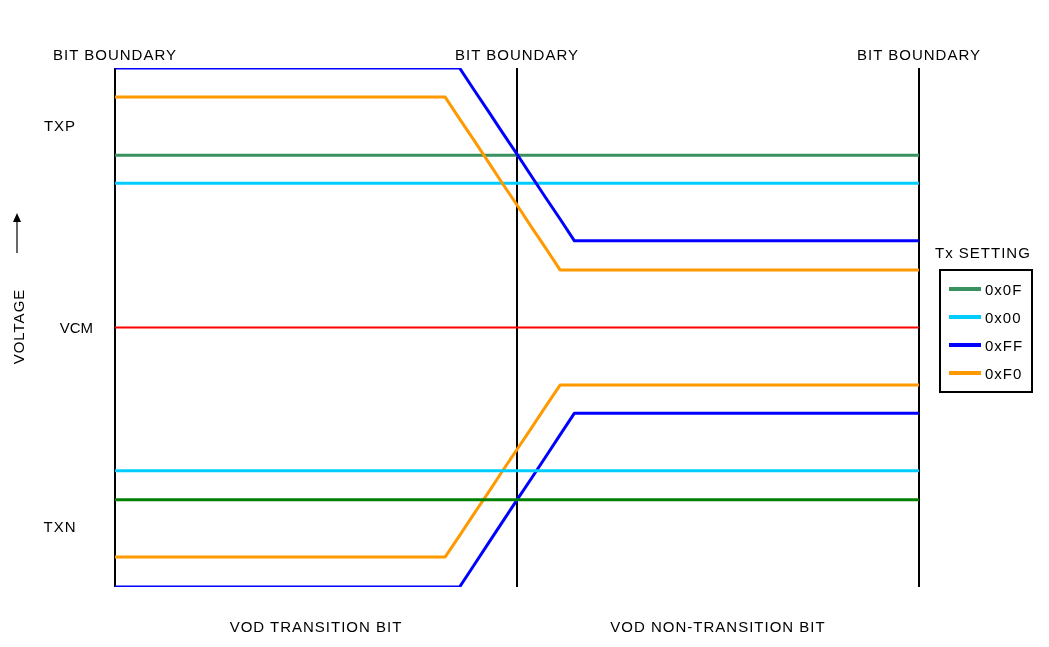 This screenshot has height=647, width=1049. I want to click on text: VOD NON-TRANSITION BIT, so click(718, 626).